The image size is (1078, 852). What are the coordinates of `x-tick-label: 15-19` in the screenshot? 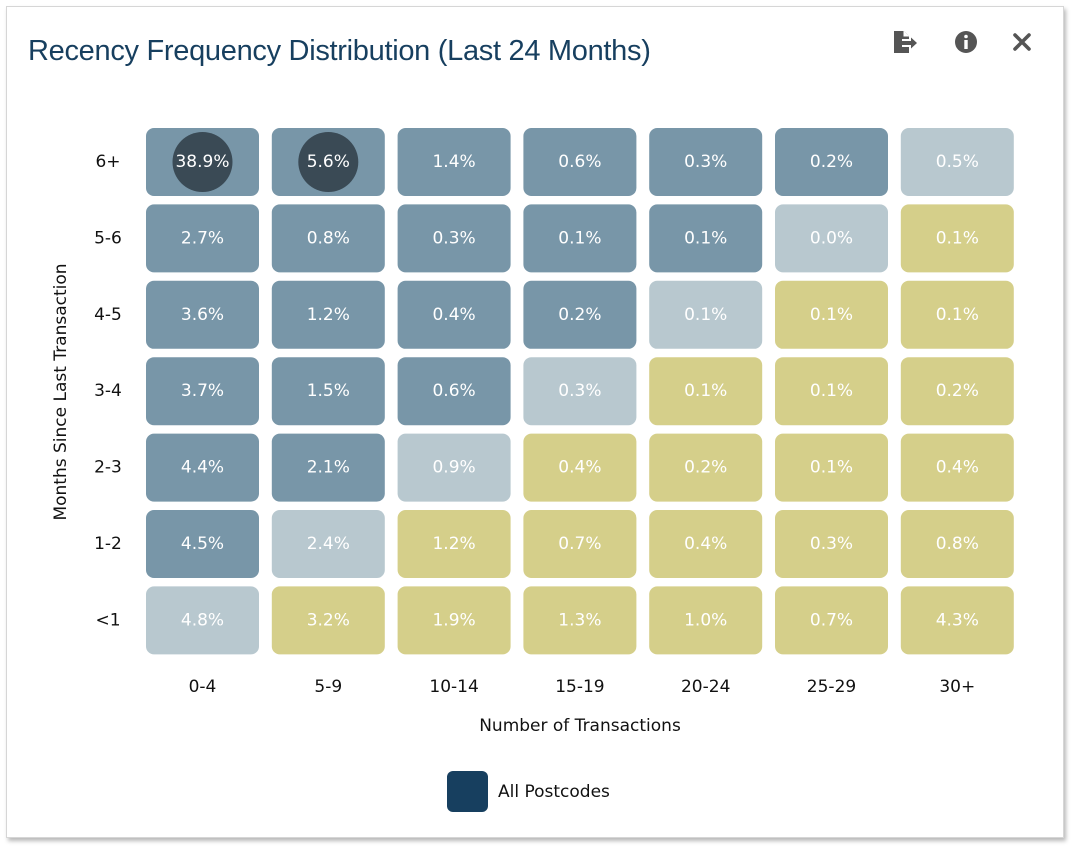 It's located at (579, 687).